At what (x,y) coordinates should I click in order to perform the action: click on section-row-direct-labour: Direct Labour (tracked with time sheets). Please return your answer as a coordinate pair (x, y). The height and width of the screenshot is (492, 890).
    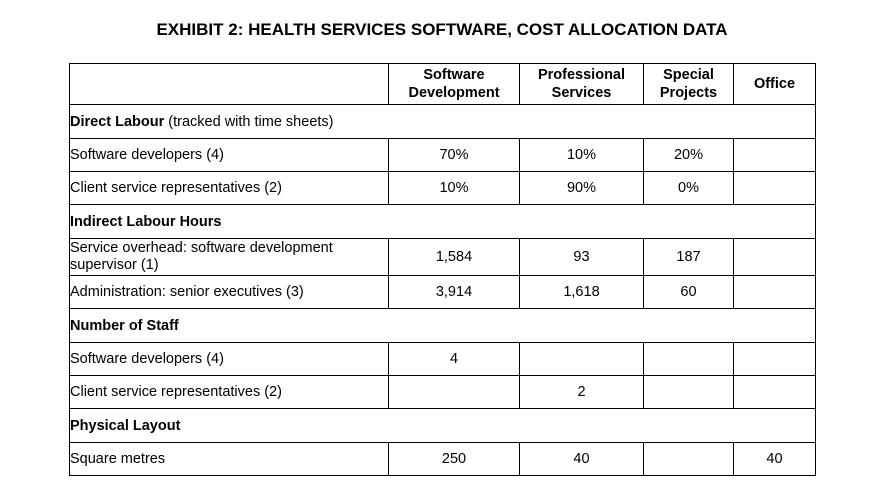
    Looking at the image, I should click on (442, 121).